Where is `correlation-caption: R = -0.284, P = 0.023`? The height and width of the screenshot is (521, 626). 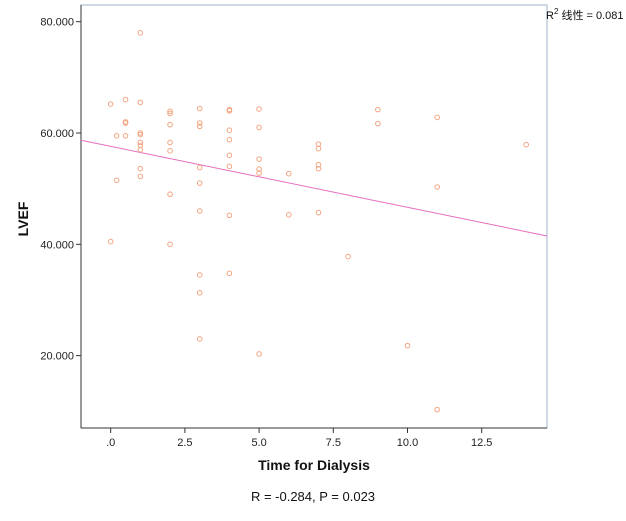
correlation-caption: R = -0.284, P = 0.023 is located at coordinates (313, 496).